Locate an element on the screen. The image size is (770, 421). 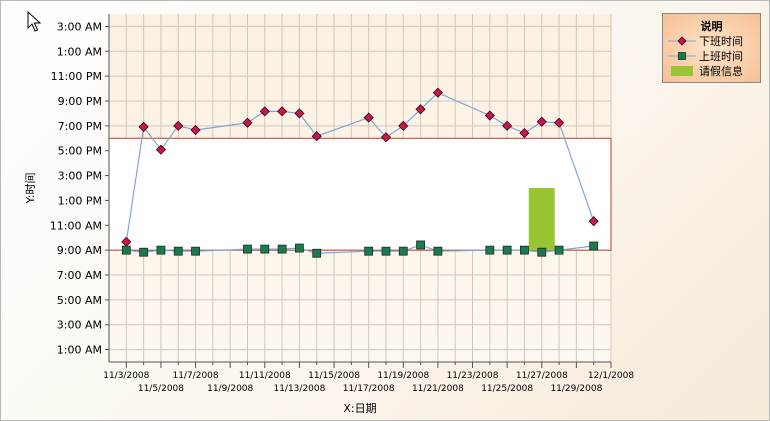
x-tick-label: 11/21/2008 is located at coordinates (438, 389).